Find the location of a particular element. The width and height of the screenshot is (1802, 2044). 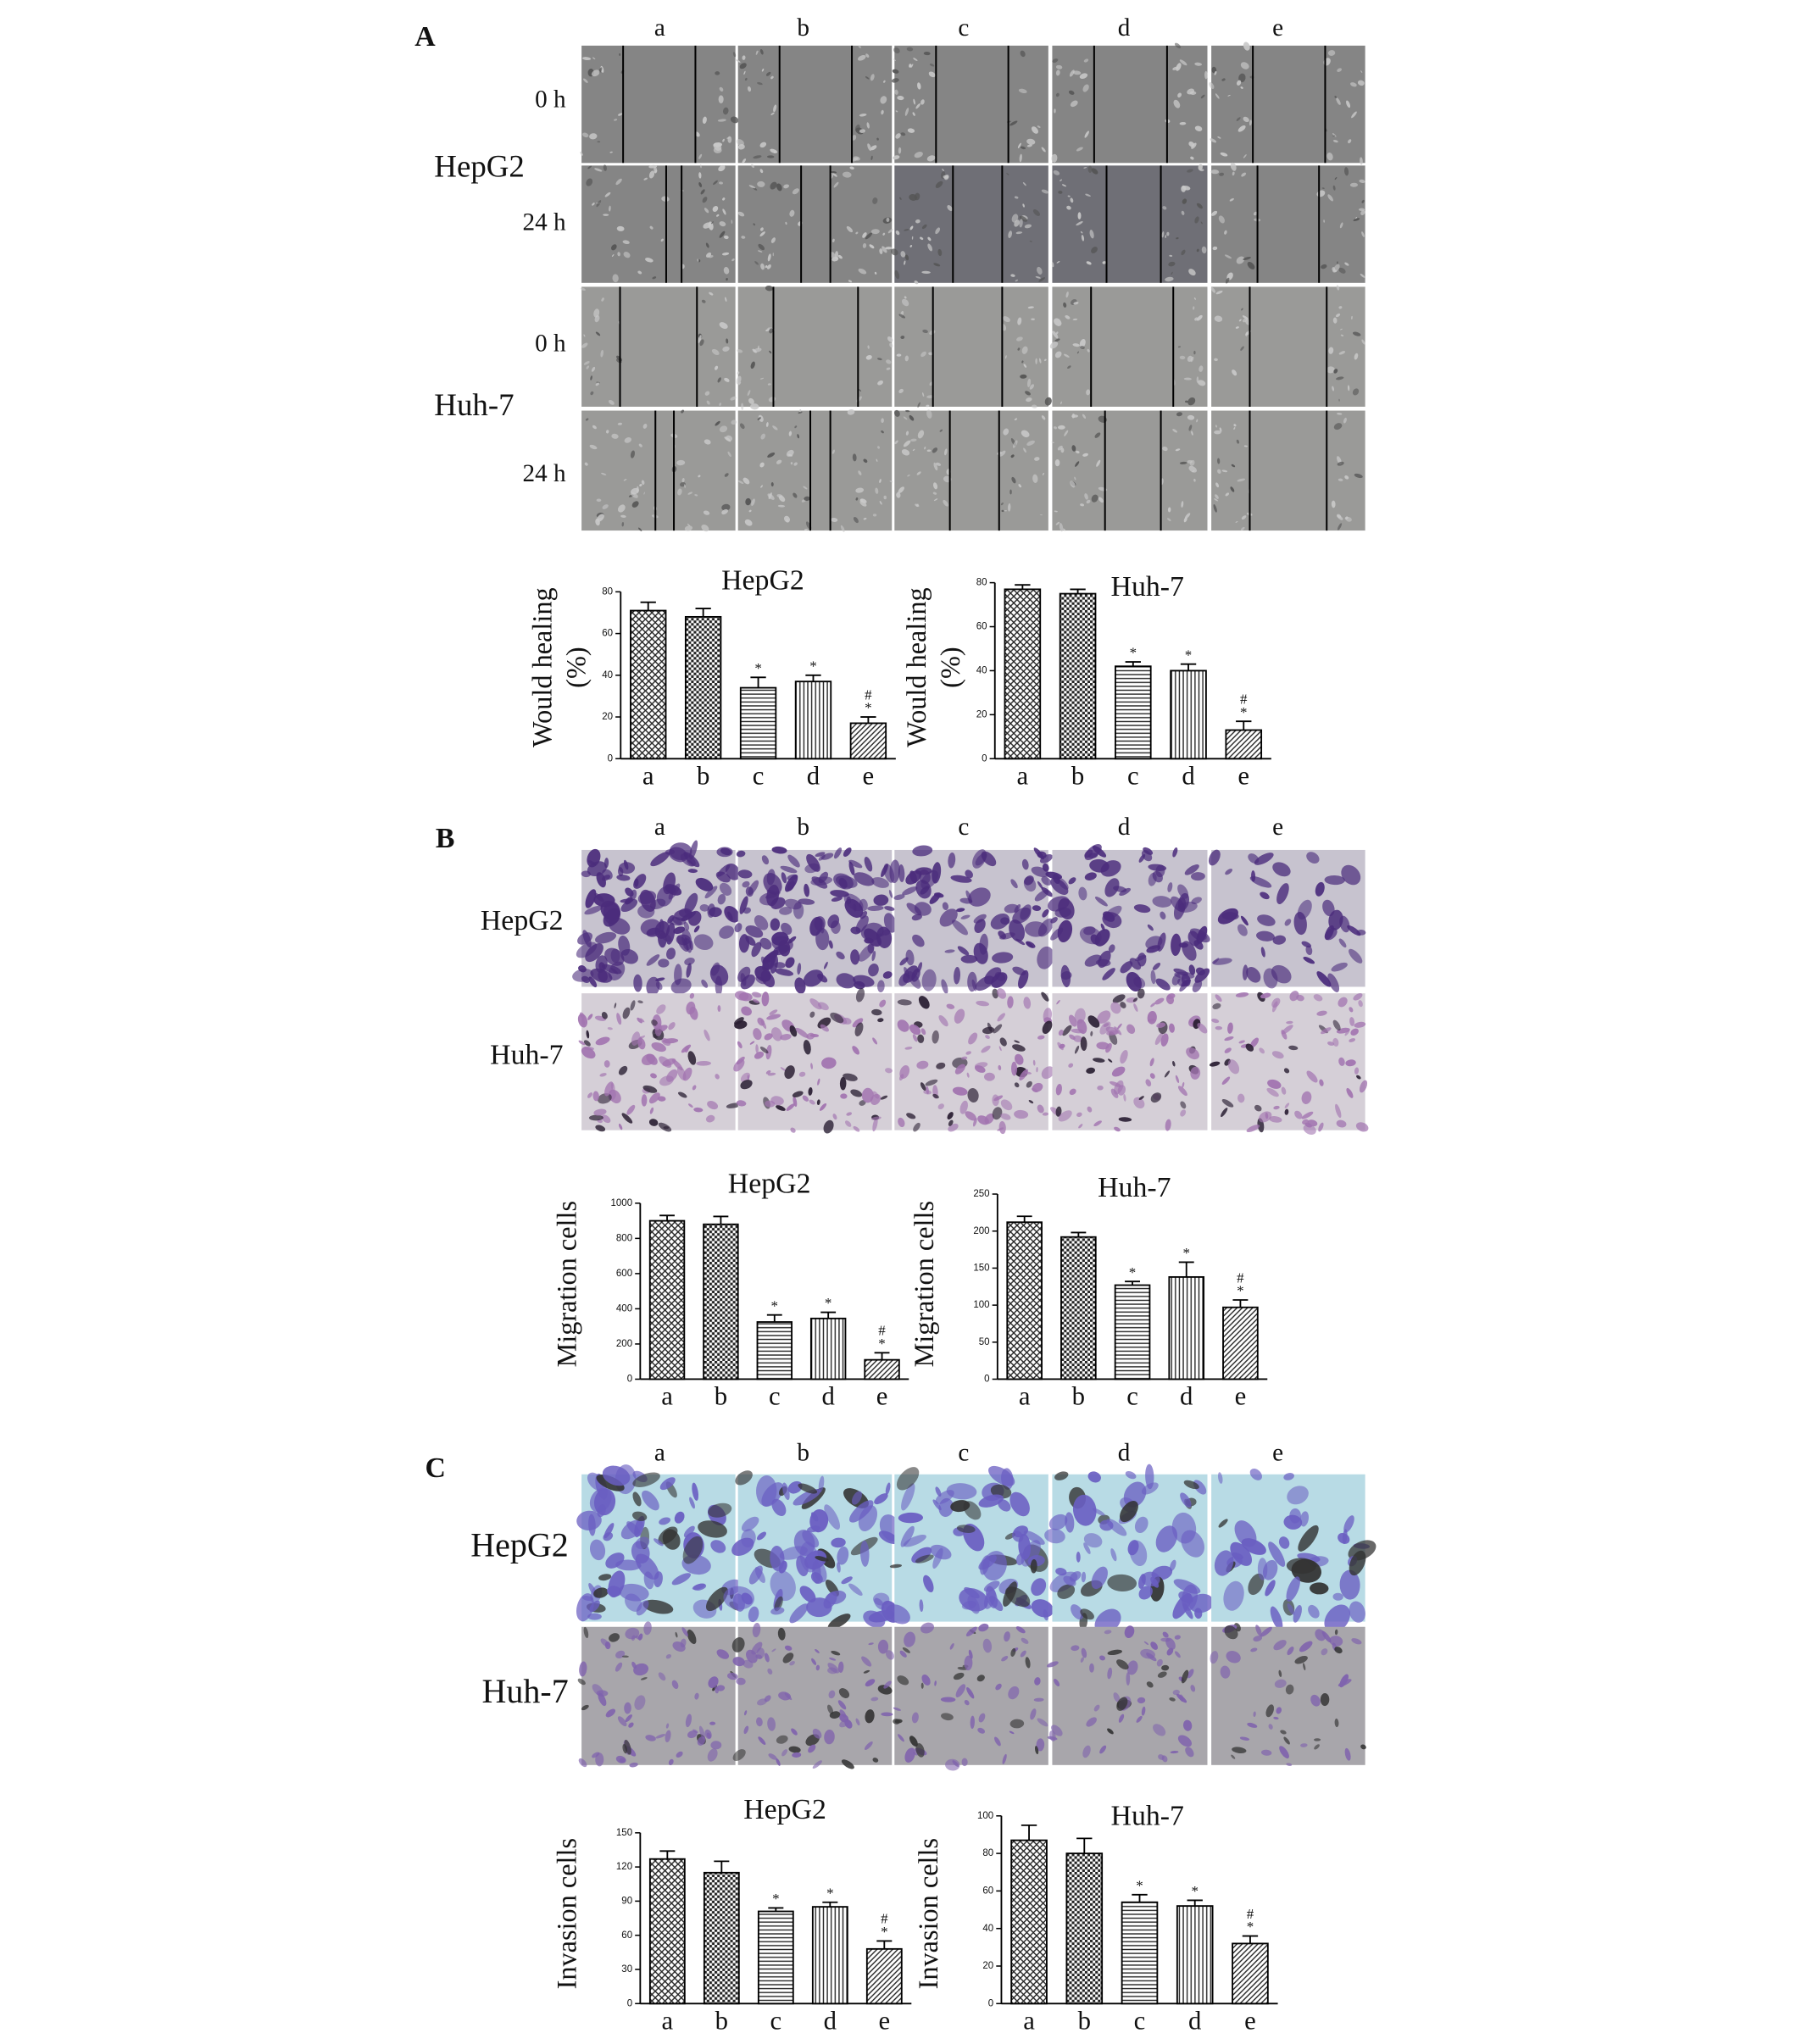

y-tick-label: 60 is located at coordinates (982, 627).